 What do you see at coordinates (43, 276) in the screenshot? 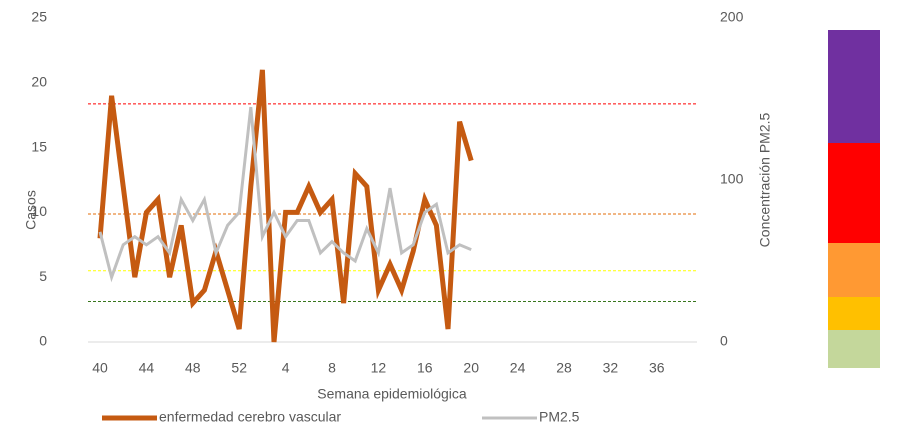
I see `y-tick-label: 5` at bounding box center [43, 276].